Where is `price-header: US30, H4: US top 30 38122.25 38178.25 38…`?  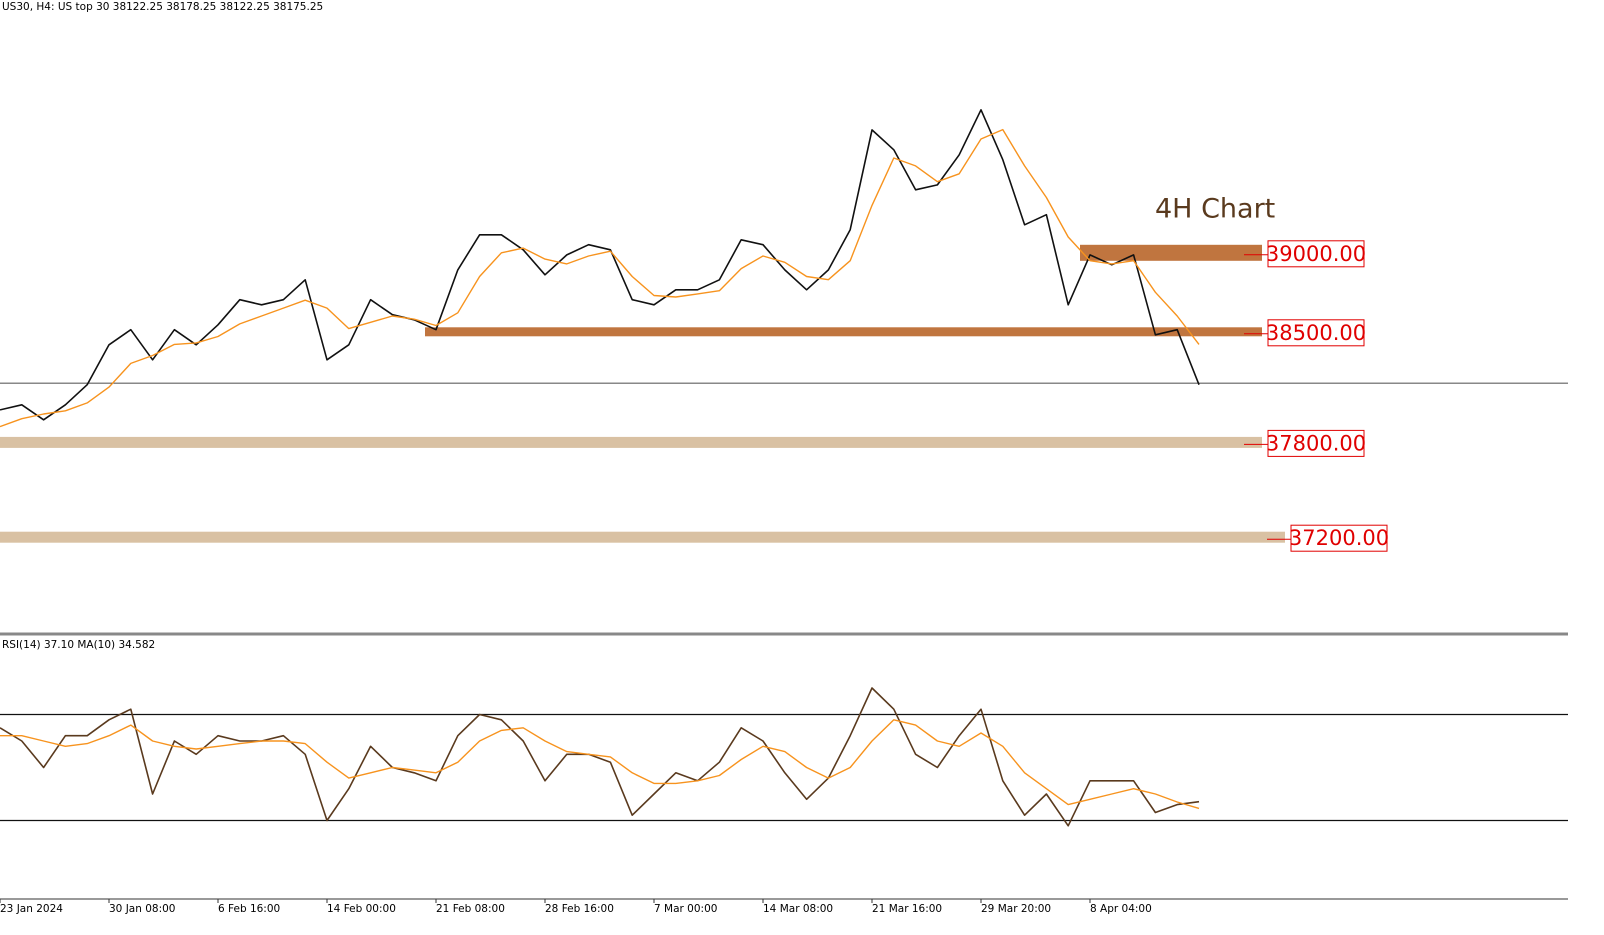
price-header: US30, H4: US top 30 38122.25 38178.25 38… is located at coordinates (162, 7).